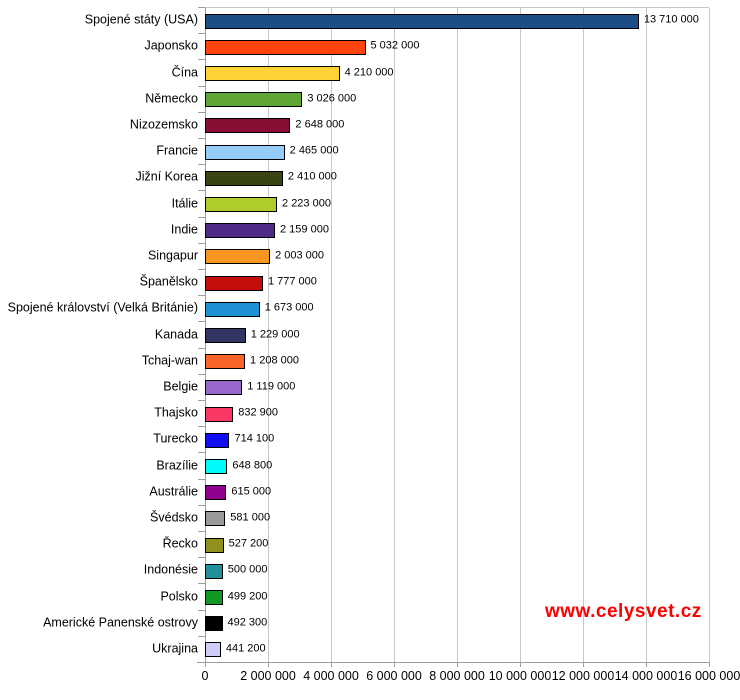 The height and width of the screenshot is (700, 740). Describe the element at coordinates (252, 465) in the screenshot. I see `bar-value-label: 648 800` at that location.